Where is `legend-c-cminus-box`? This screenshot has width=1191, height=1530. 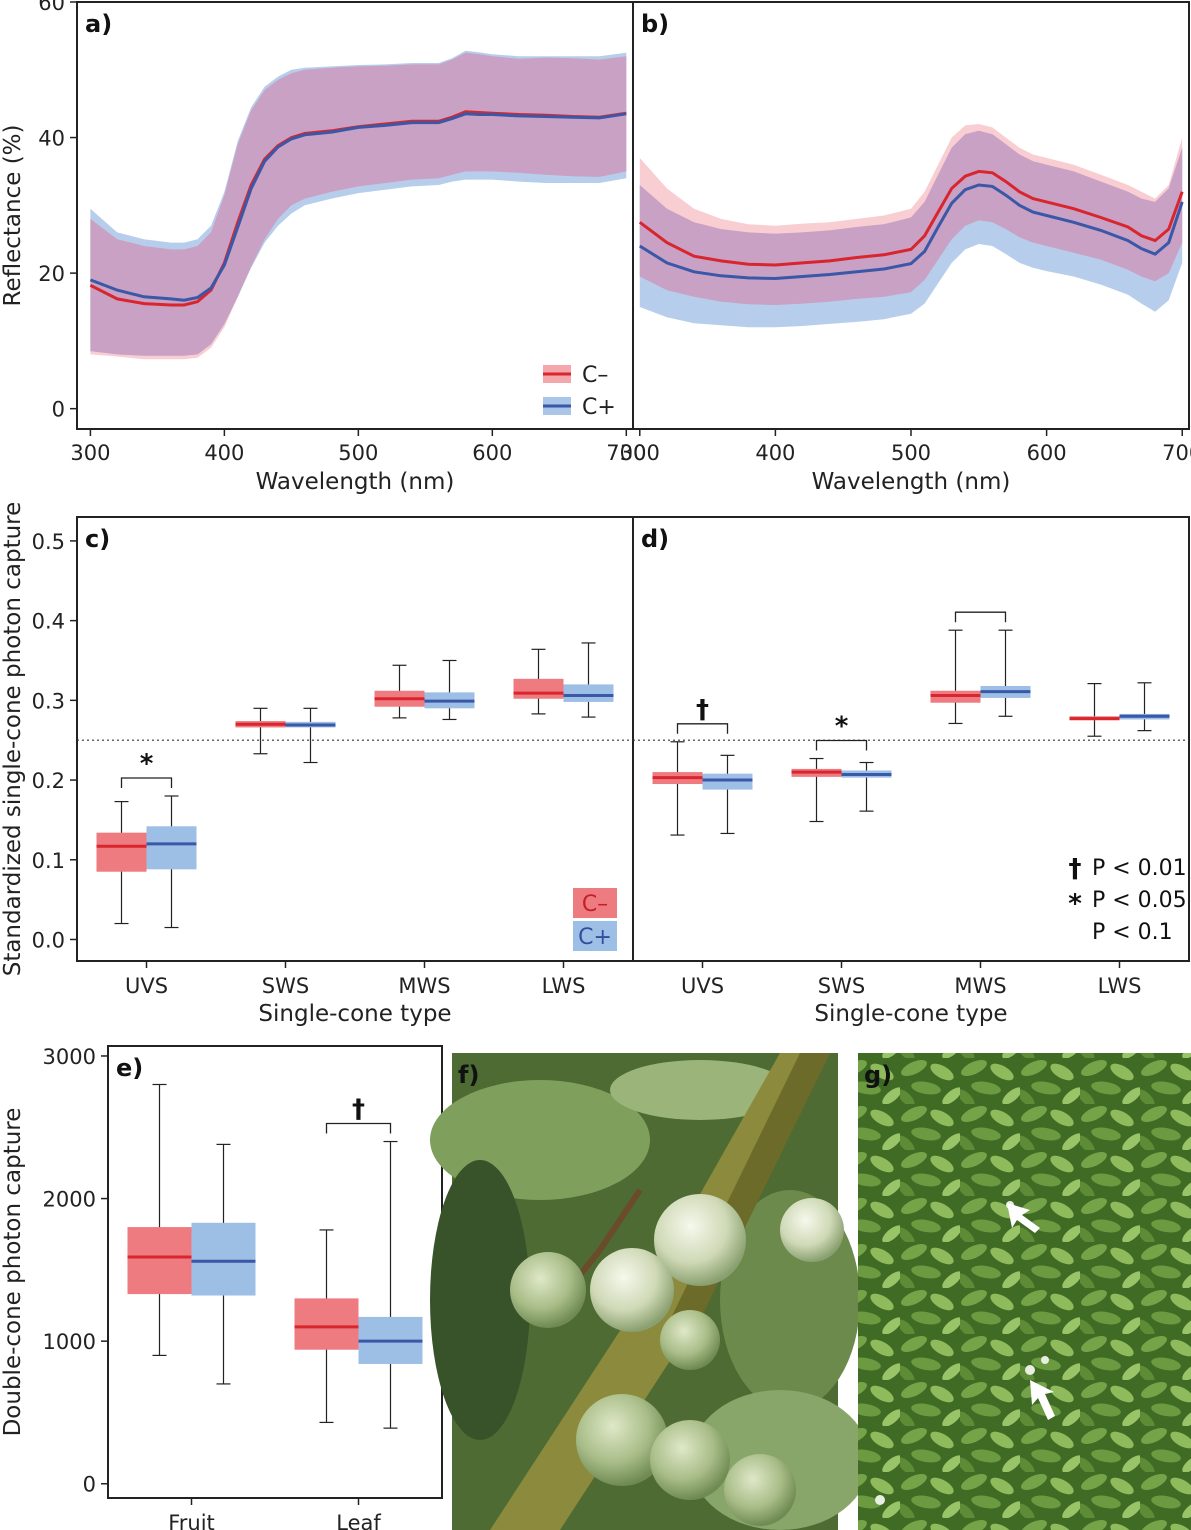
legend-c-cminus-box is located at coordinates (595, 903).